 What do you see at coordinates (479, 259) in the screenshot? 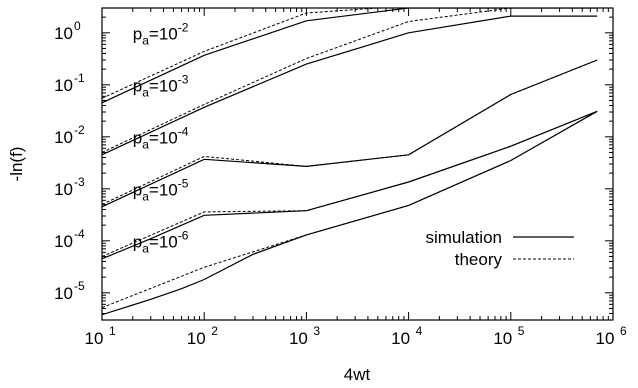
I see `legend-label-theory: theory` at bounding box center [479, 259].